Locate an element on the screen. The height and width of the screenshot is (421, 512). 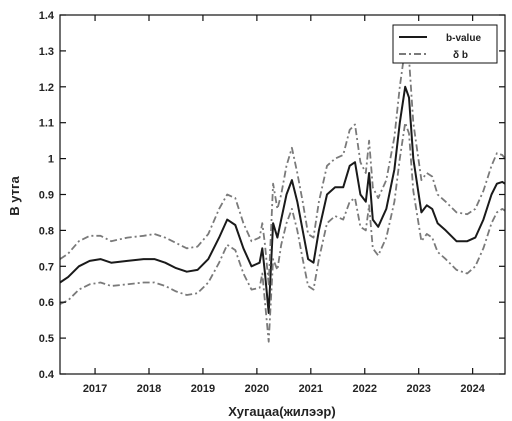
legend-label-b-value: b-value is located at coordinates (463, 38).